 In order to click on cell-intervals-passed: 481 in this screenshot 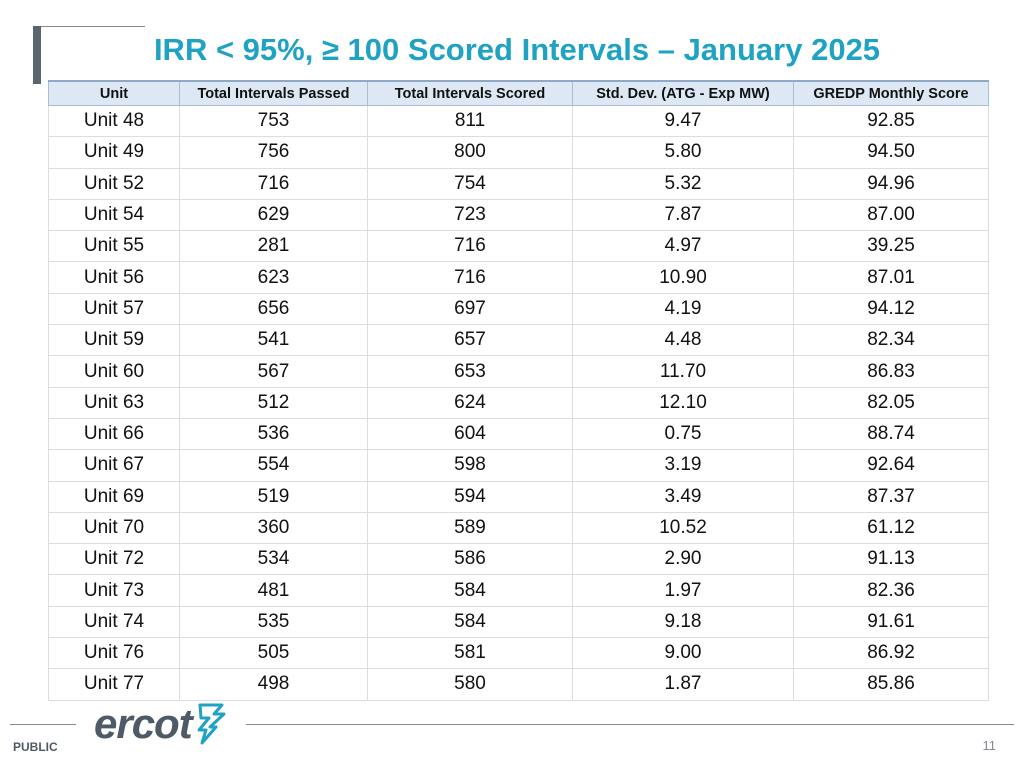, I will do `click(273, 590)`.